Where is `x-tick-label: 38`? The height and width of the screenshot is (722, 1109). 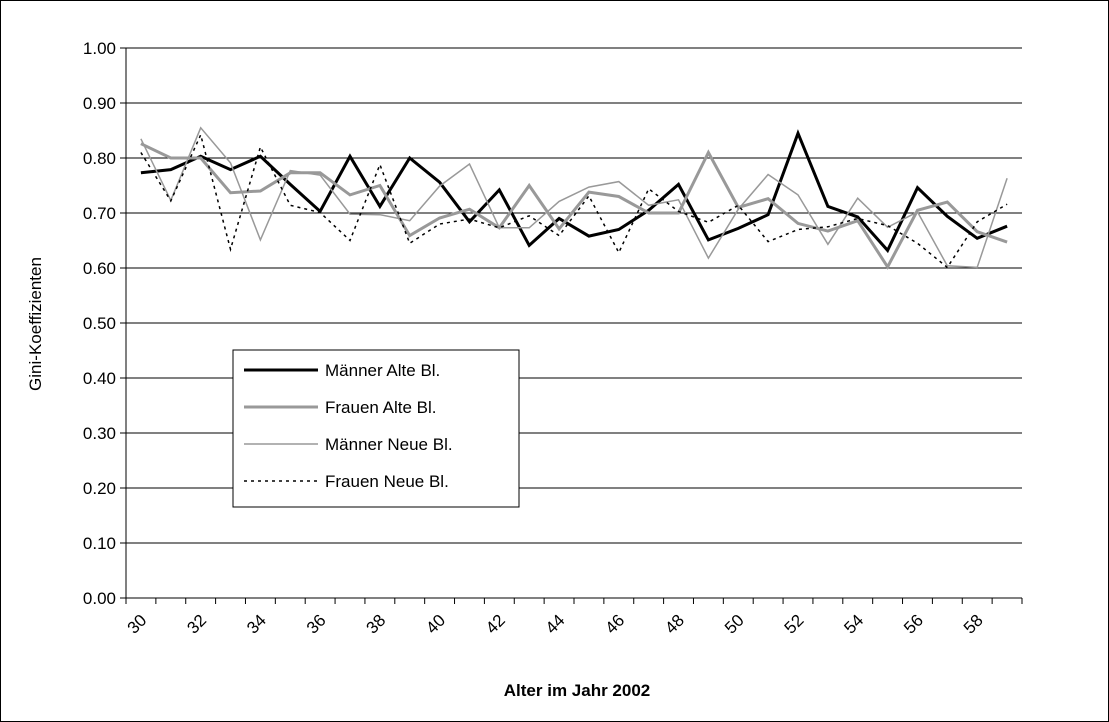
x-tick-label: 38 is located at coordinates (376, 624).